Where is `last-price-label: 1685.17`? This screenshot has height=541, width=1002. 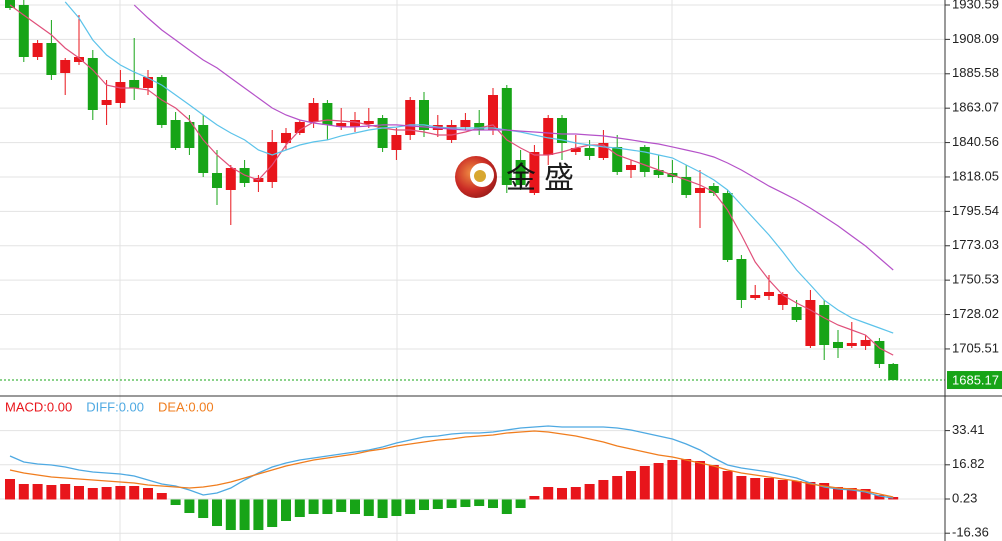
last-price-label: 1685.17 is located at coordinates (975, 379).